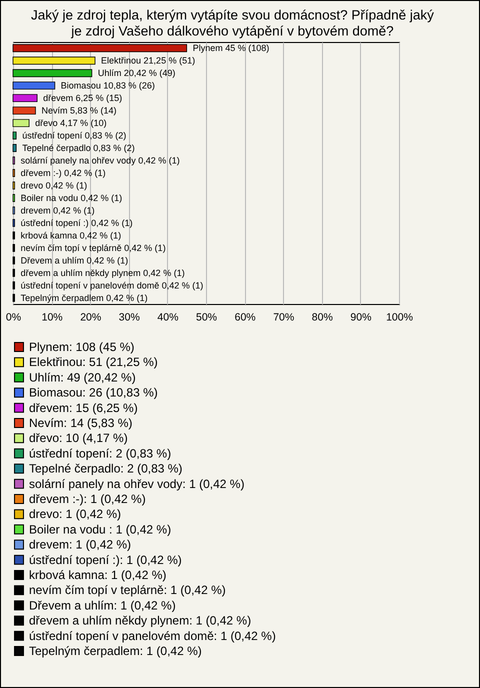 The width and height of the screenshot is (480, 688). Describe the element at coordinates (82, 377) in the screenshot. I see `legend-label: Uhlím: 49 (20,42 %)` at that location.